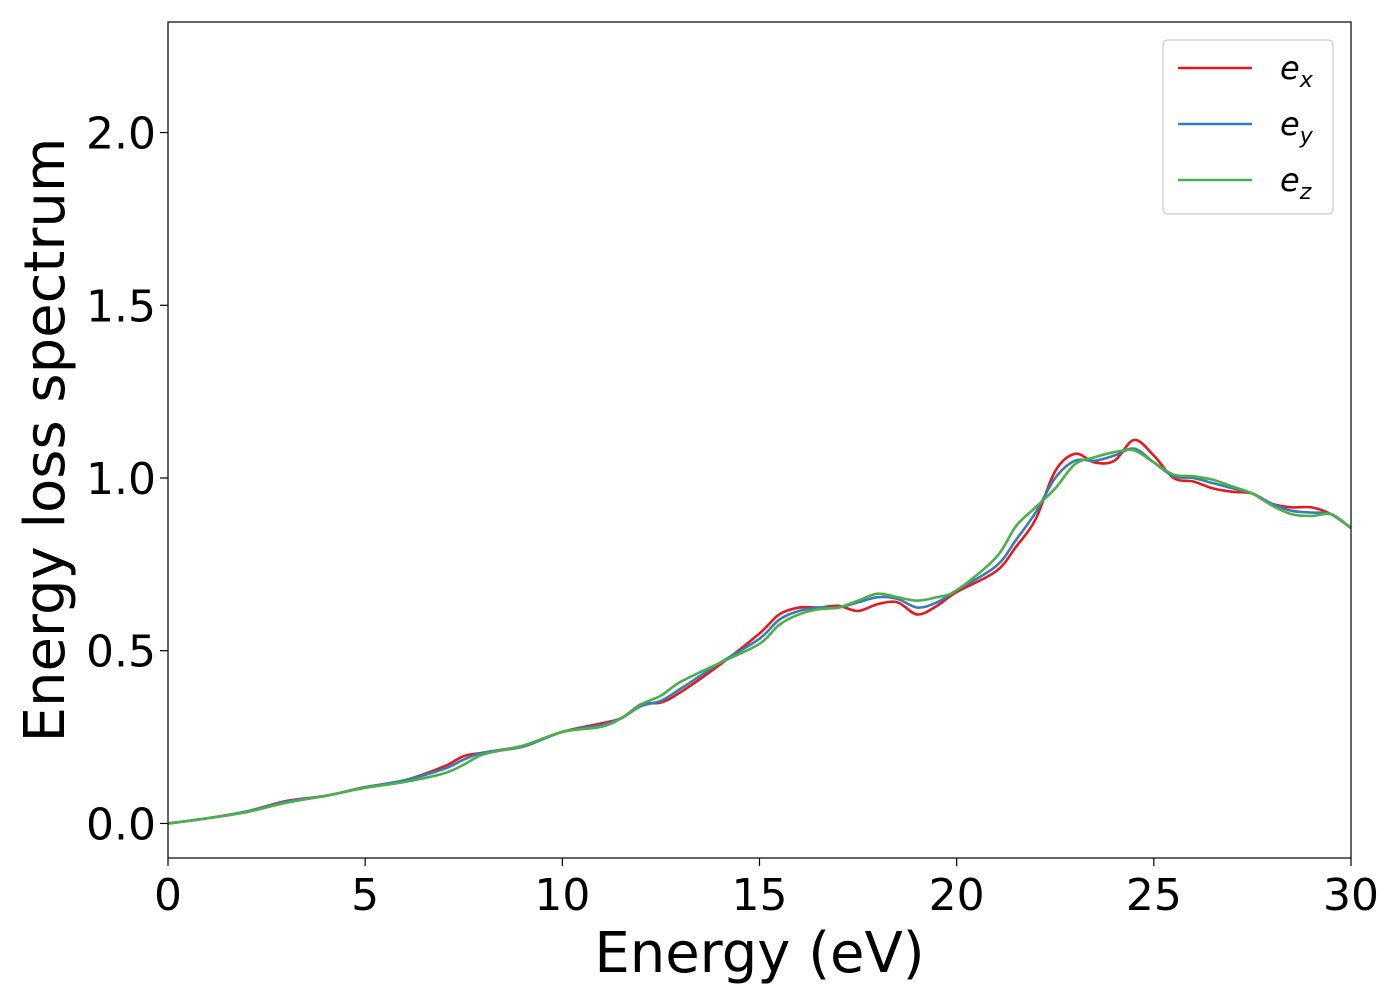  I want to click on y-tick-label: 0.0, so click(121, 824).